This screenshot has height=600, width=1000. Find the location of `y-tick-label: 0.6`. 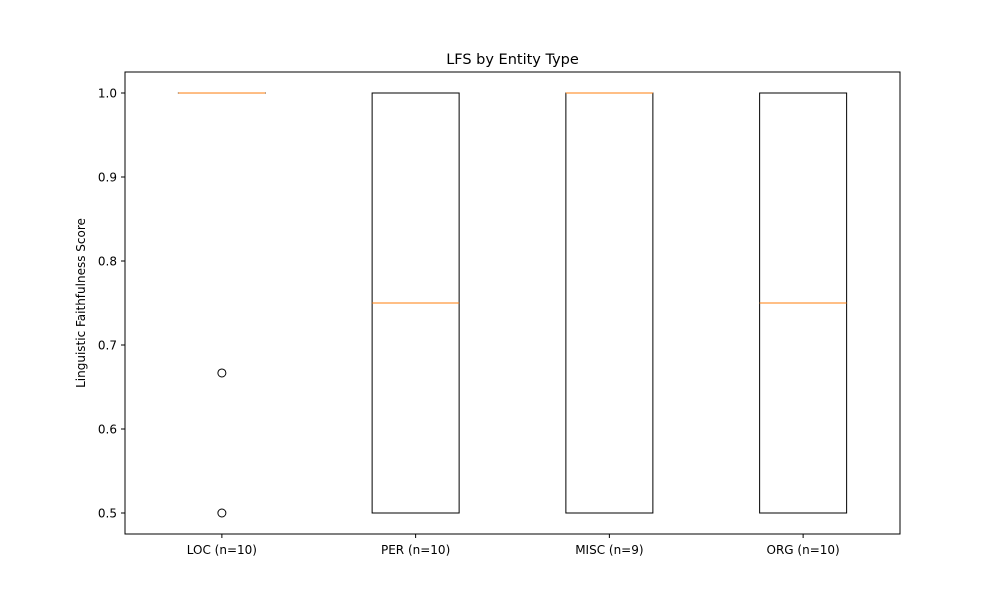

y-tick-label: 0.6 is located at coordinates (107, 430).